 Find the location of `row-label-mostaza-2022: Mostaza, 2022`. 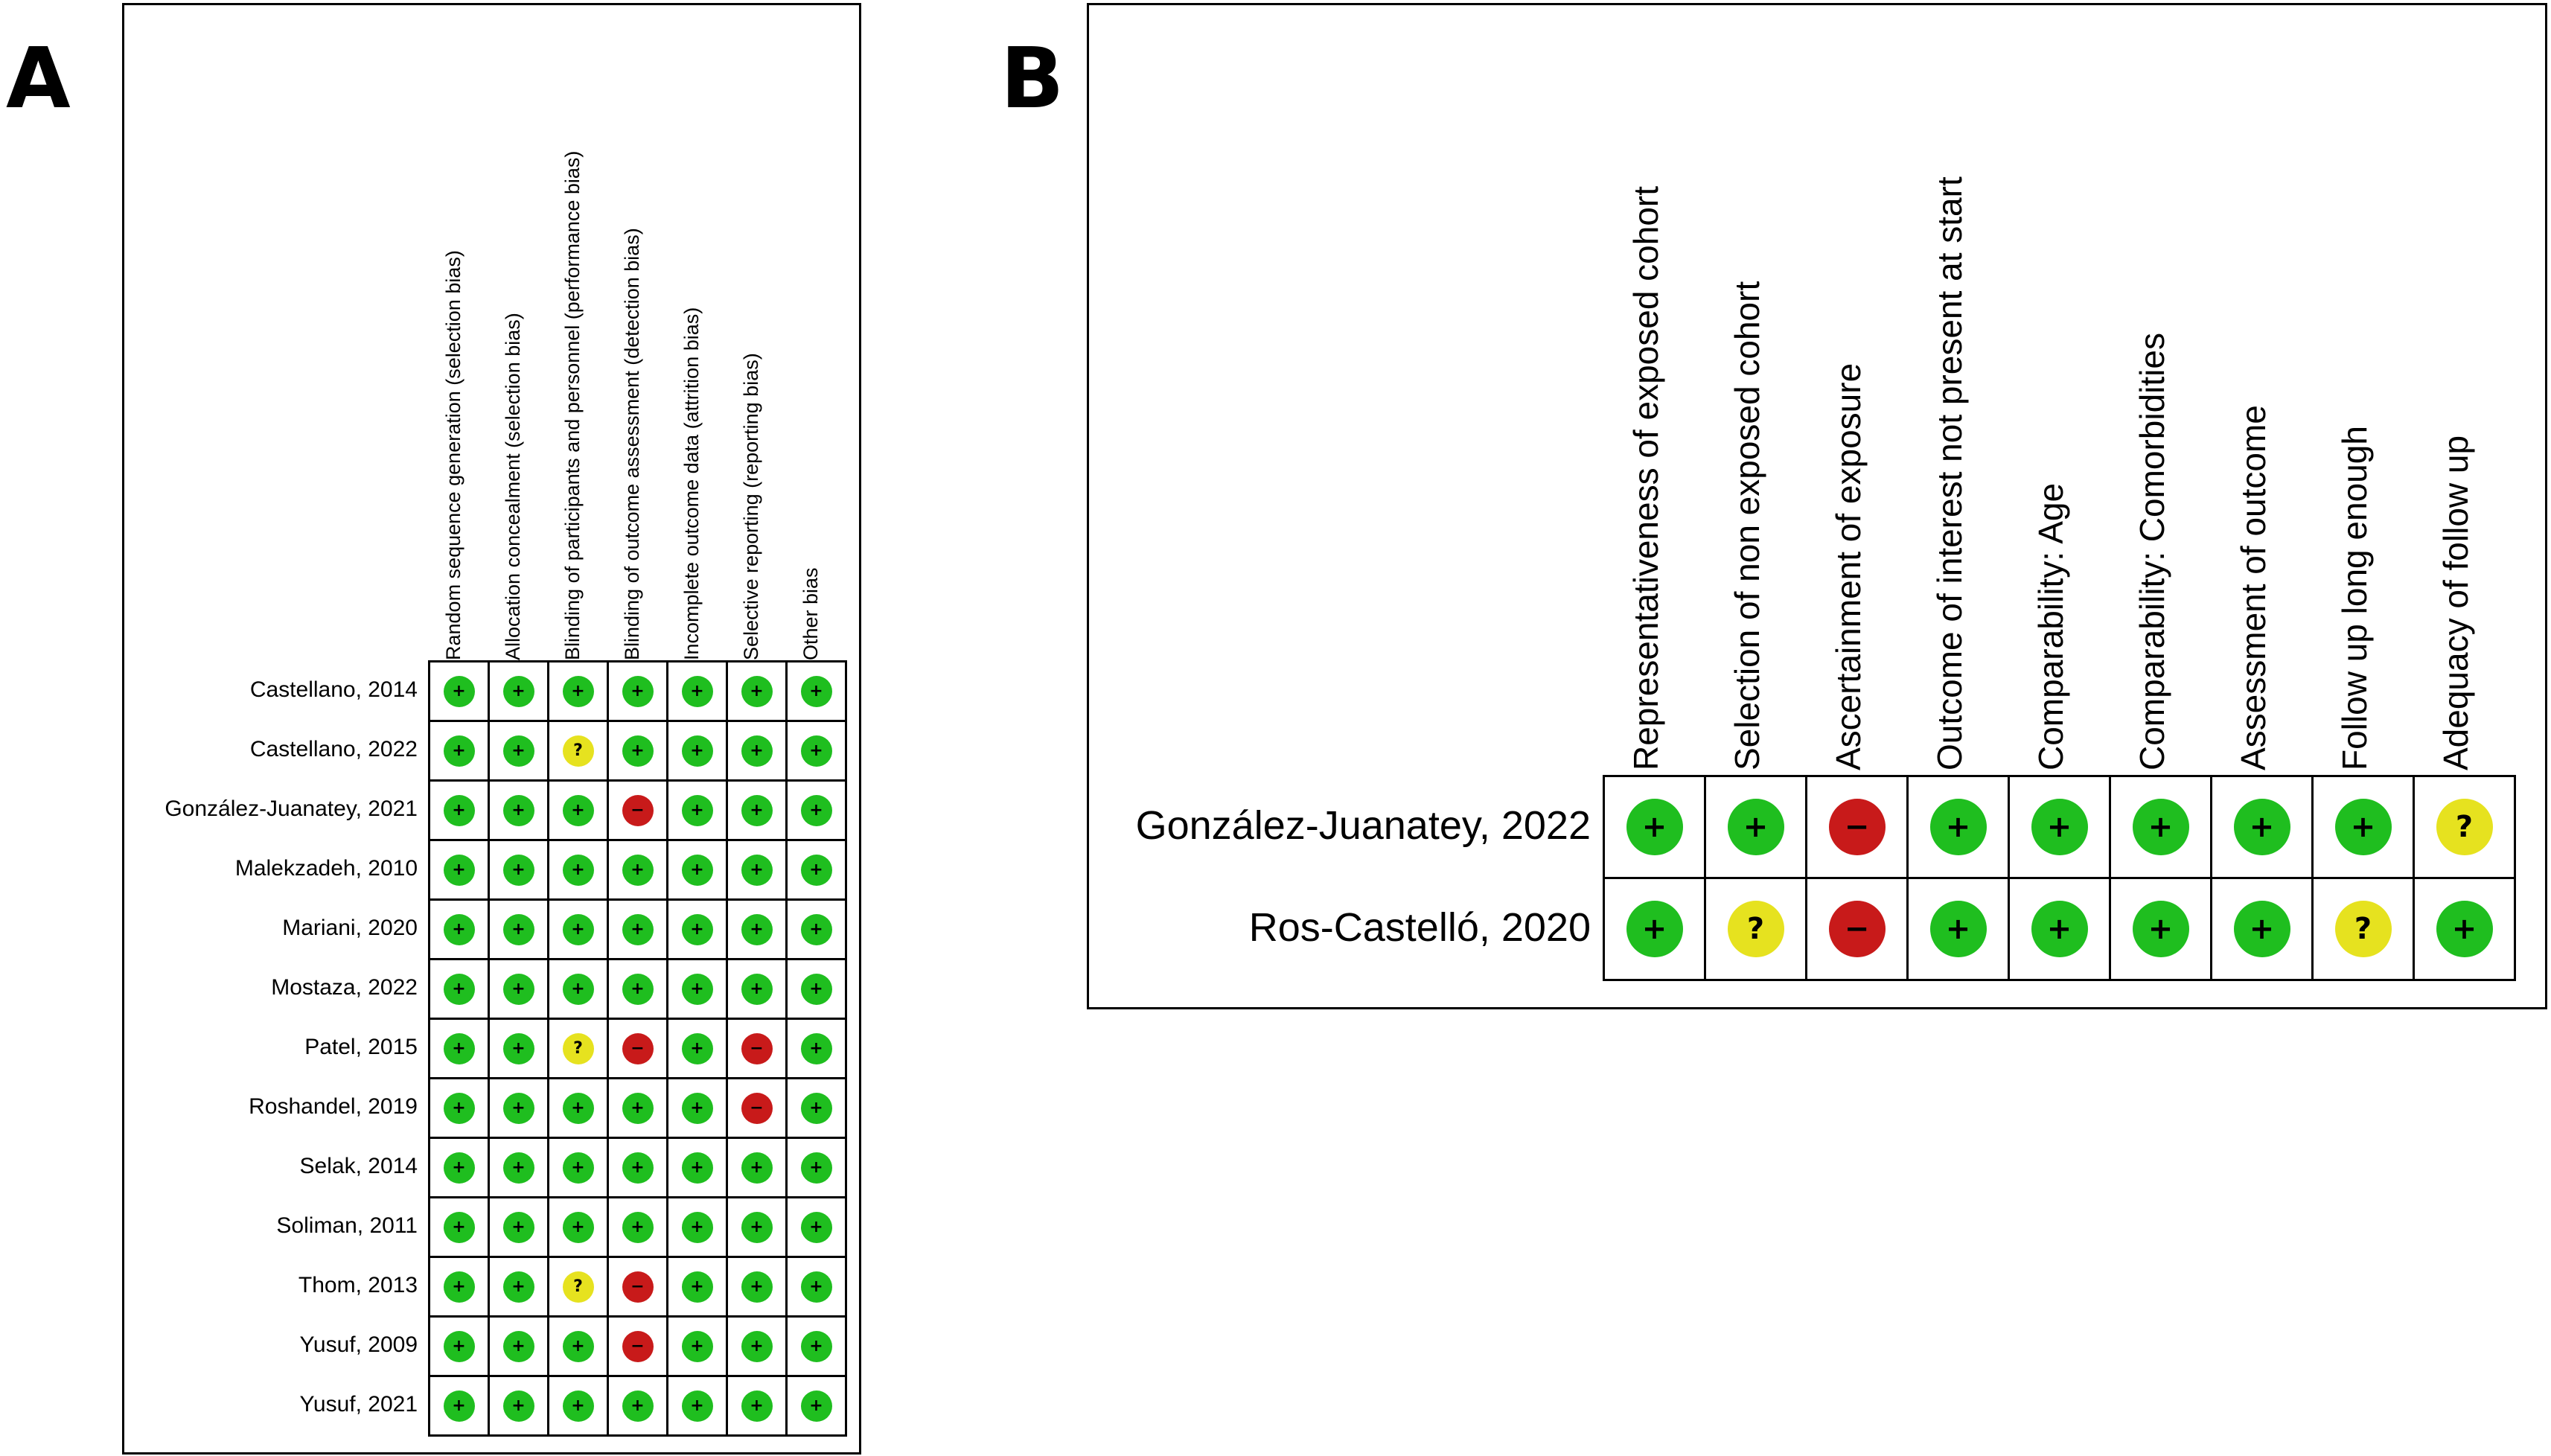

row-label-mostaza-2022: Mostaza, 2022 is located at coordinates (344, 987).